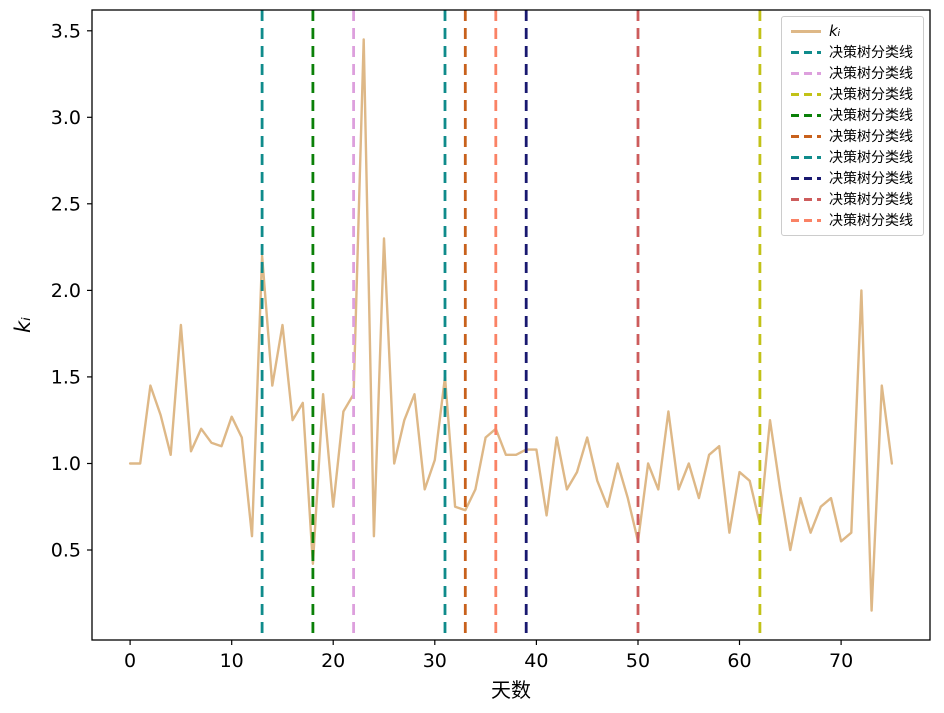 Image resolution: width=944 pixels, height=713 pixels. Describe the element at coordinates (66, 291) in the screenshot. I see `y-tick-label: 2.0` at that location.